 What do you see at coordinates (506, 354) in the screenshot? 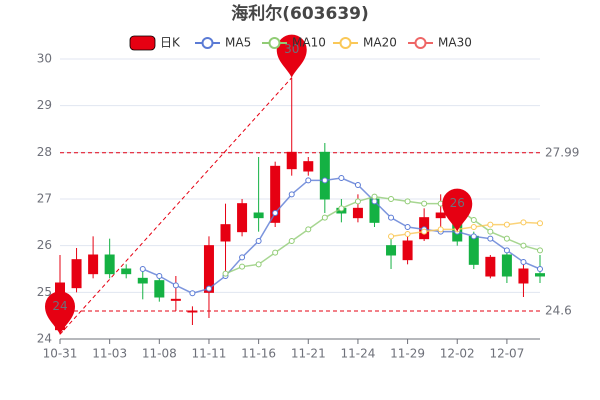
I see `x-tick-label: 12-07` at bounding box center [506, 354].